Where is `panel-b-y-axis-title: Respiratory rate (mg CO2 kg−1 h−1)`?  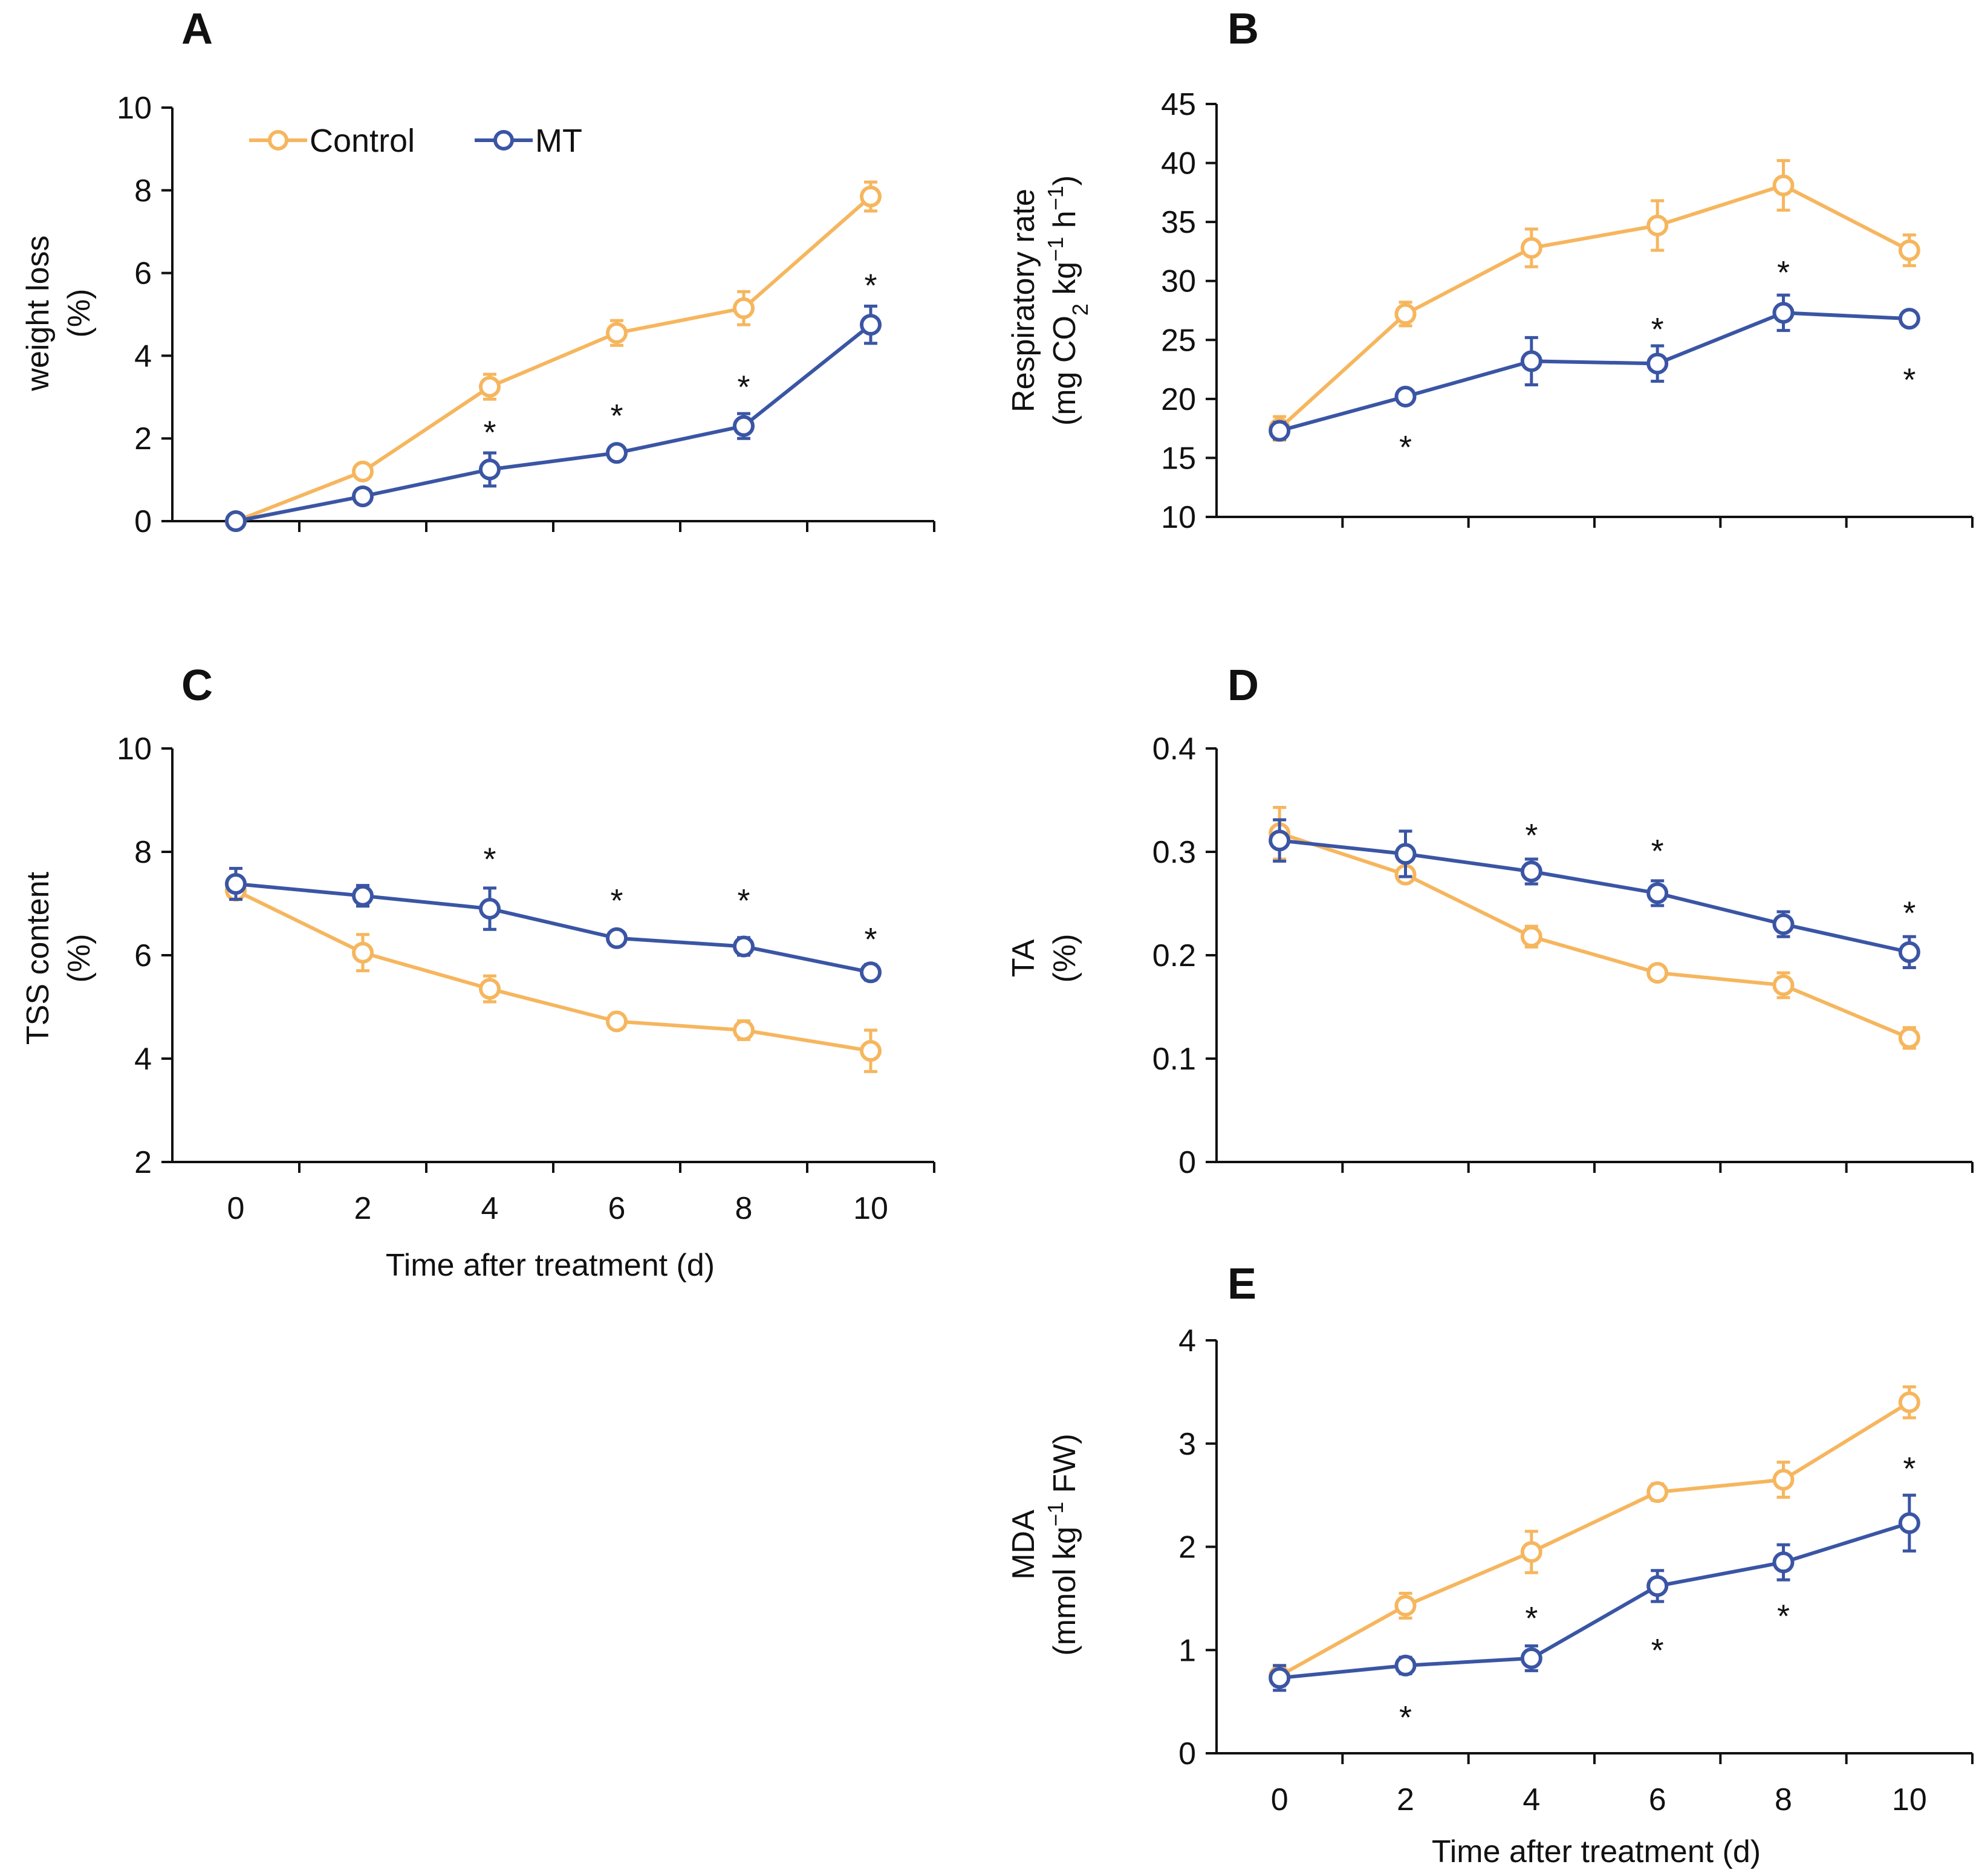 panel-b-y-axis-title: Respiratory rate (mg CO2 kg−1 h−1) is located at coordinates (1049, 300).